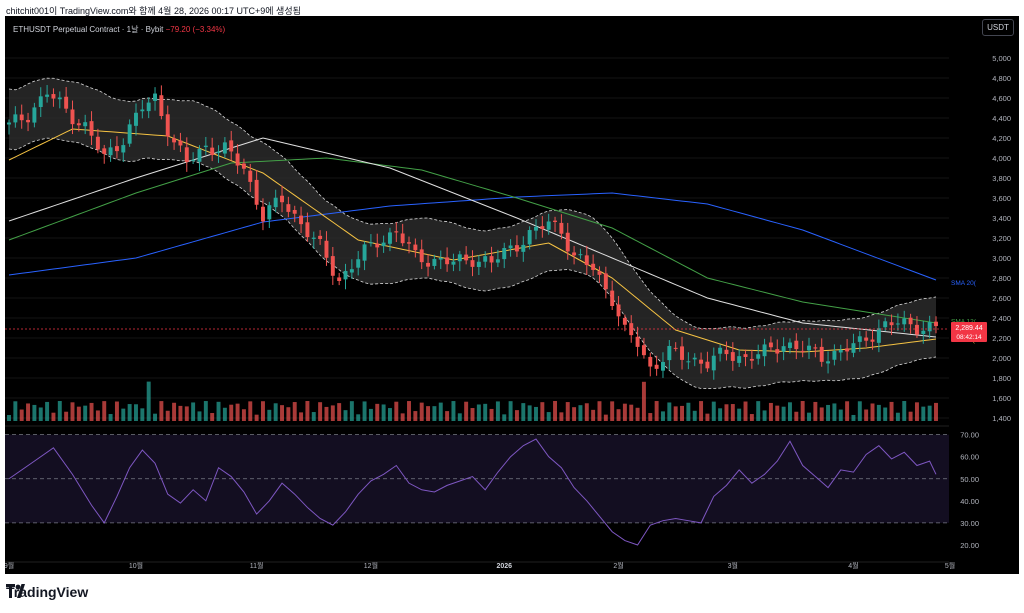  What do you see at coordinates (969, 479) in the screenshot?
I see `rsi-tick-label: 50.00` at bounding box center [969, 479].